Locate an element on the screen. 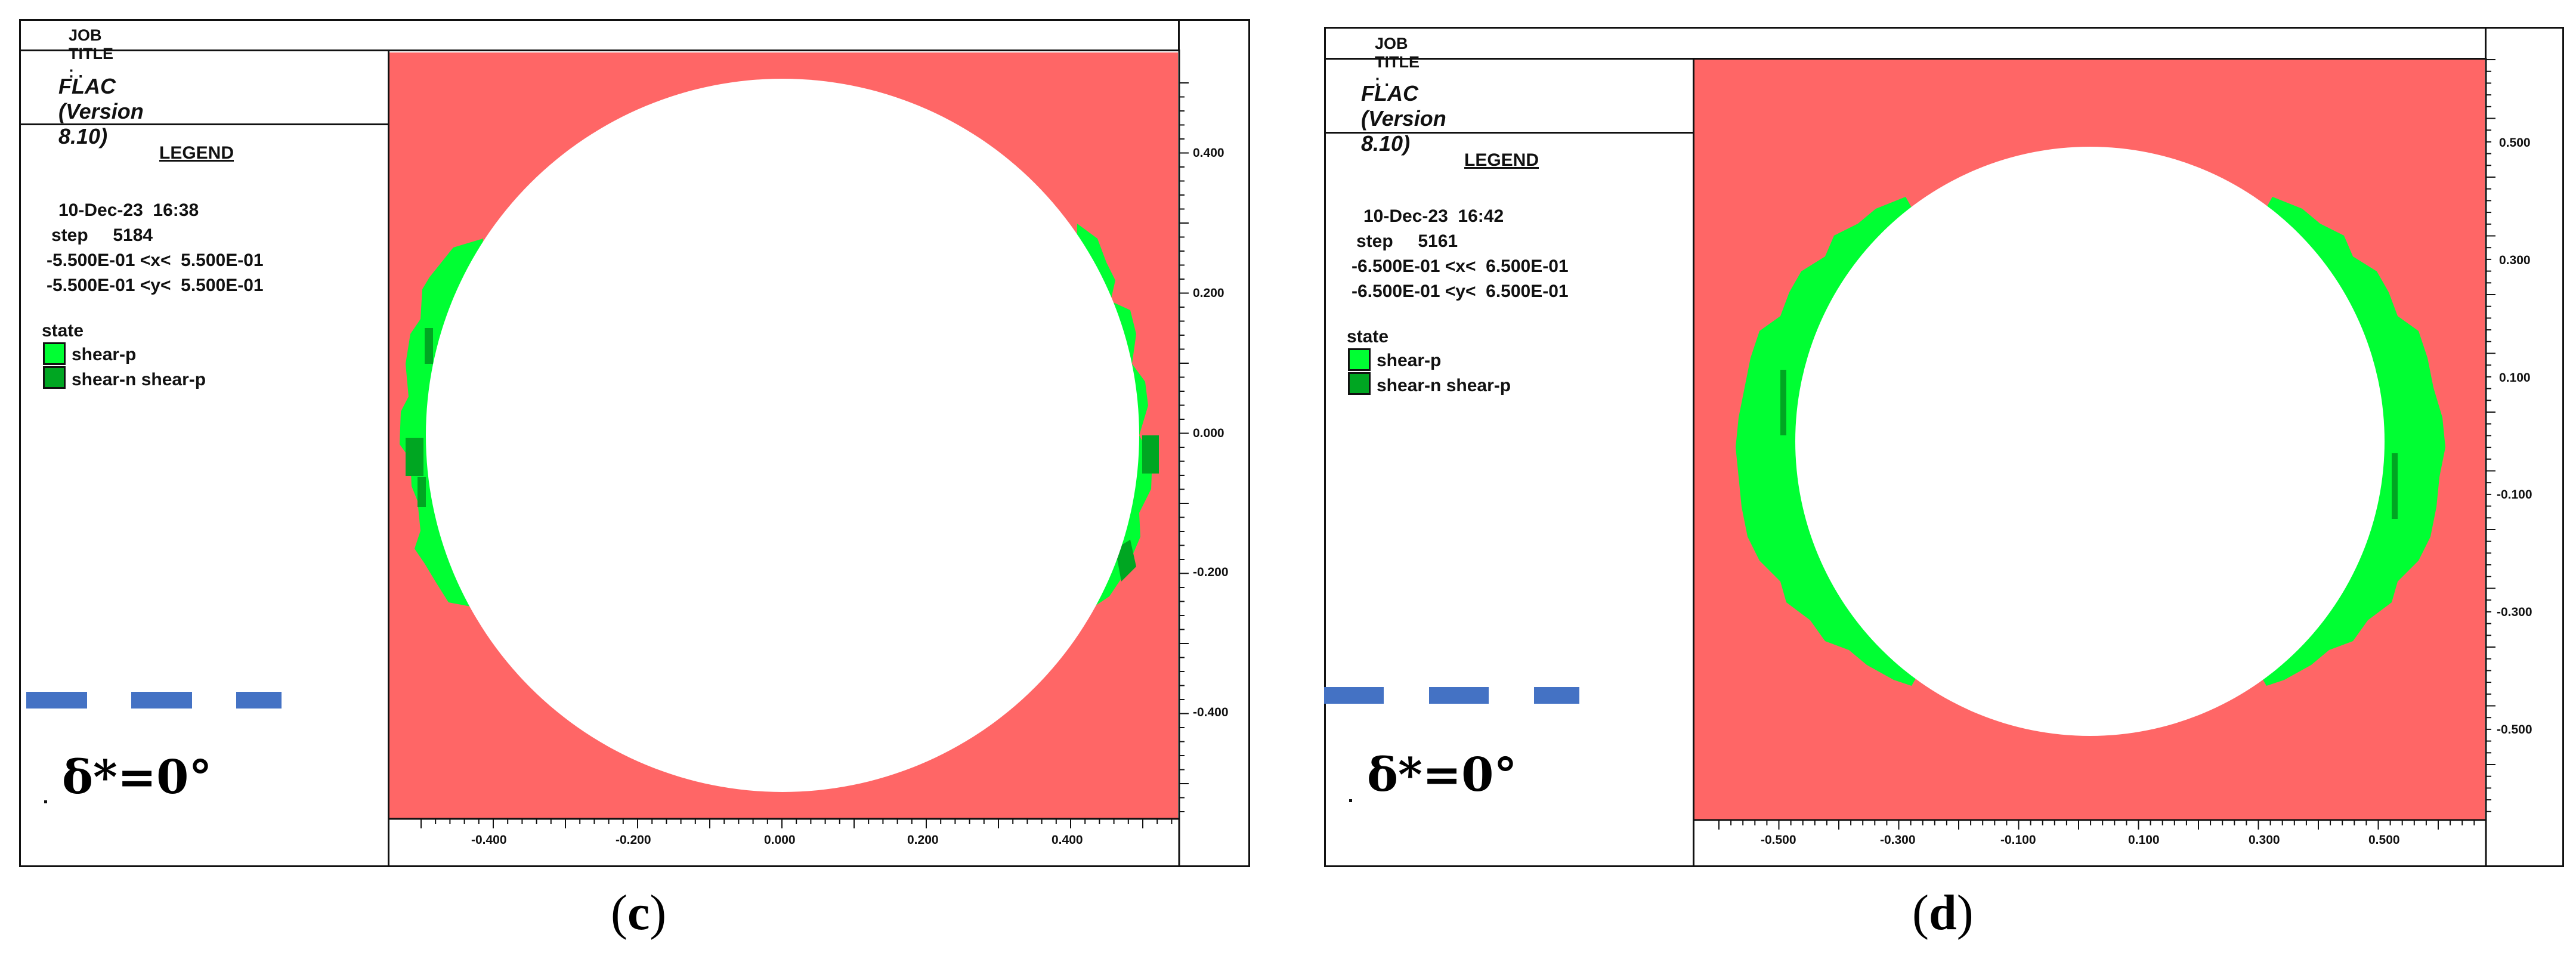 This screenshot has height=956, width=2576. panel-c-ytick-4: -0.200 is located at coordinates (1211, 572).